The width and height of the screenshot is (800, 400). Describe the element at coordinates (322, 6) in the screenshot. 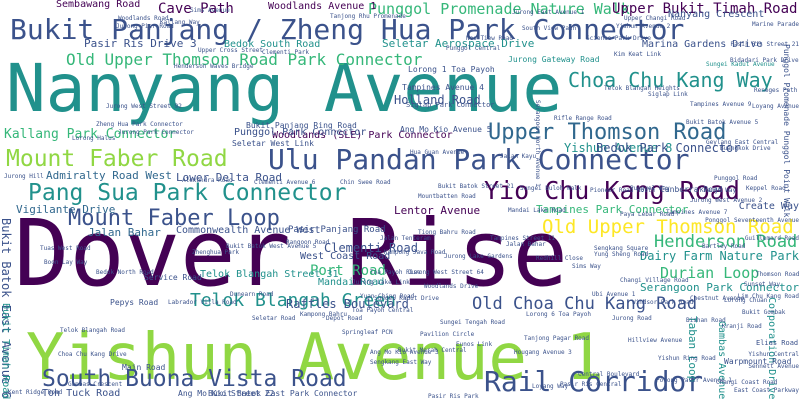

I see `cloud-word: Woodlands Avenue 1` at that location.